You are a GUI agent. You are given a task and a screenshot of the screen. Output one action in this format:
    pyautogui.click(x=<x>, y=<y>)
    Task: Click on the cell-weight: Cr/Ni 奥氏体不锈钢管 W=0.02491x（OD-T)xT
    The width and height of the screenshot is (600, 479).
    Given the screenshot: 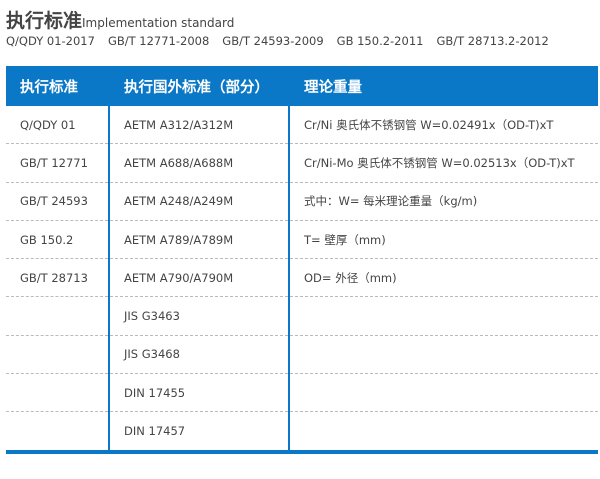 What is the action you would take?
    pyautogui.click(x=443, y=125)
    